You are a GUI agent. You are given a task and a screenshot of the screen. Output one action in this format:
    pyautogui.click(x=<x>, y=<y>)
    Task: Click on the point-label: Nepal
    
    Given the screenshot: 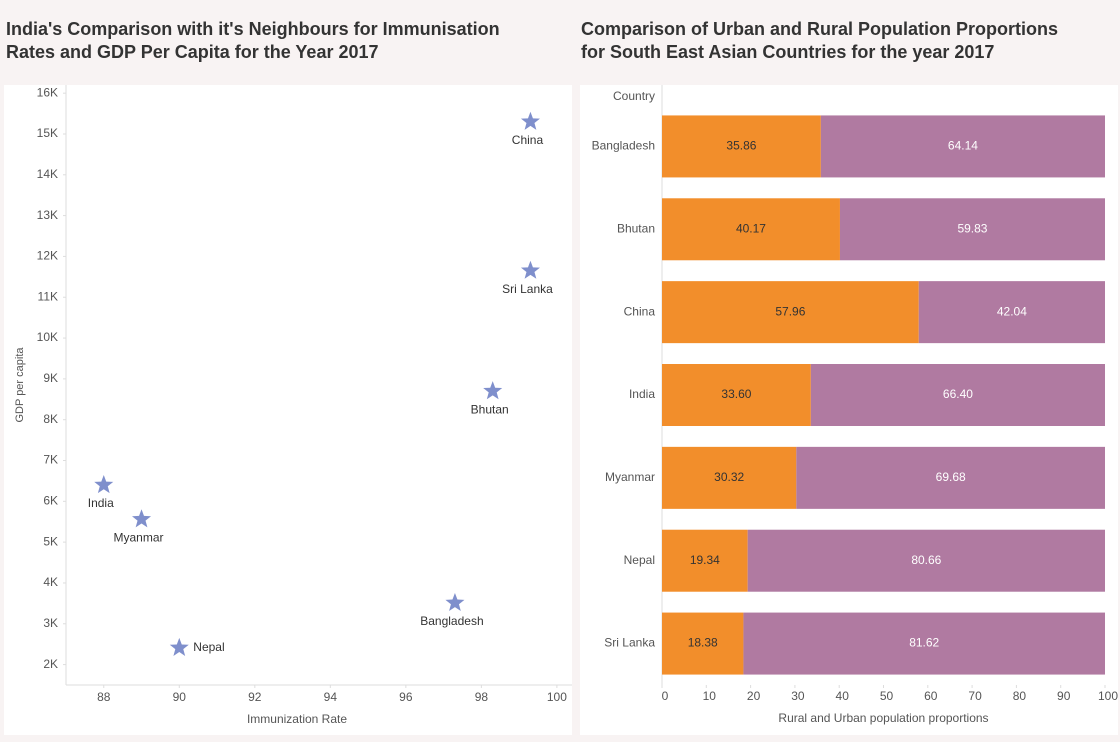 What is the action you would take?
    pyautogui.click(x=208, y=647)
    